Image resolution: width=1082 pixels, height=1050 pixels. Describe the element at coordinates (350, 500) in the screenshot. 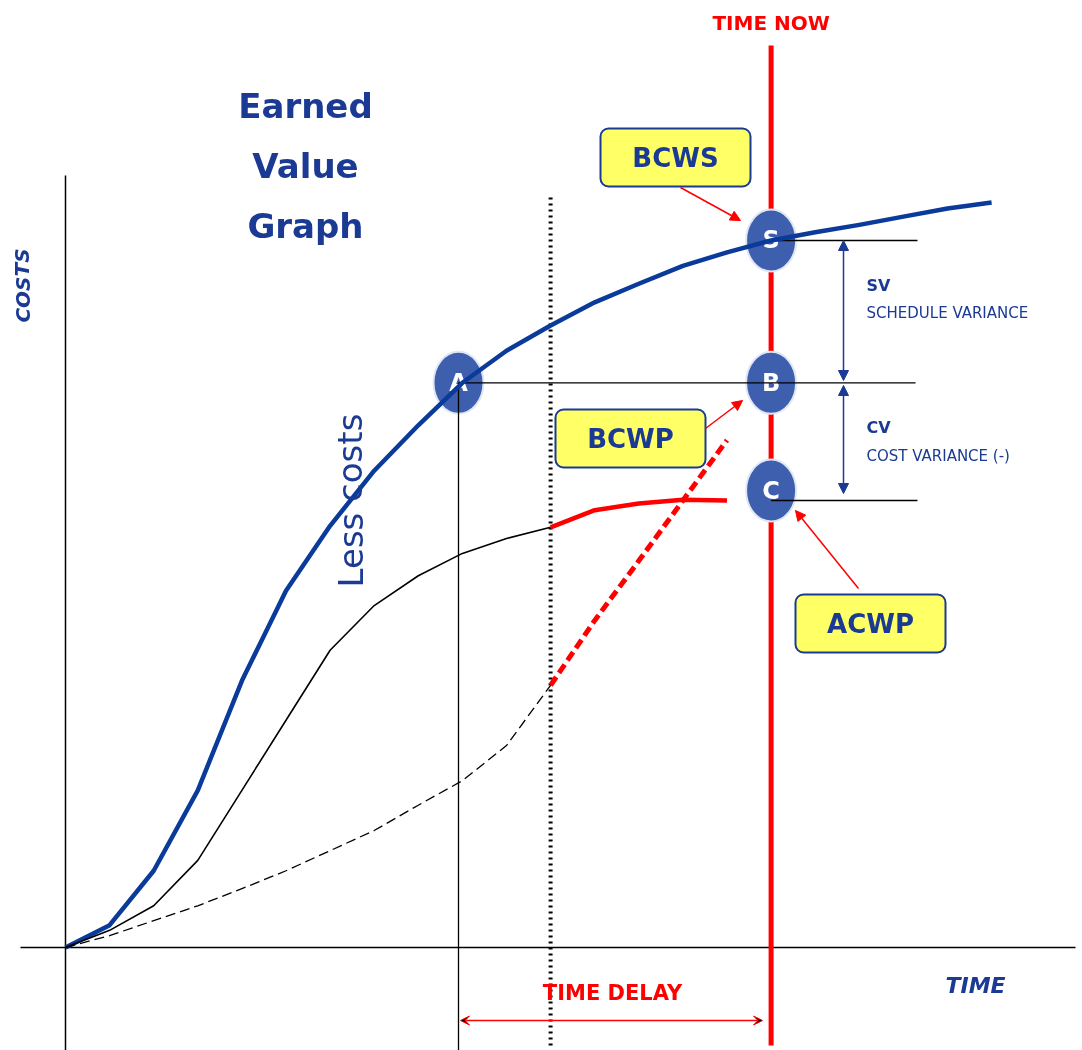

I see `annotation: Less costs` at that location.